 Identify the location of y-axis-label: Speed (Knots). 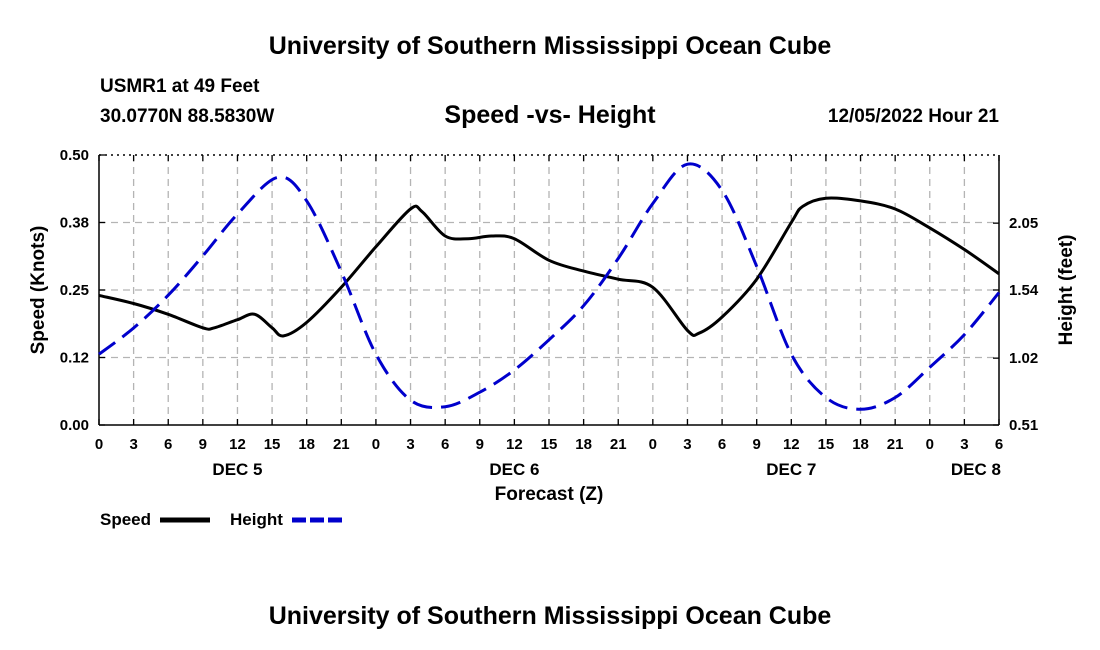
(38, 290).